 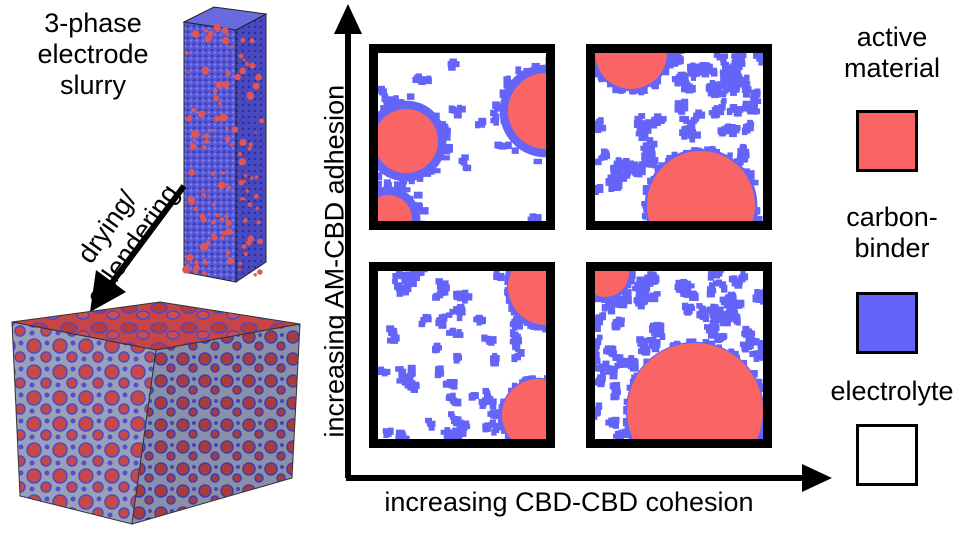 I want to click on microstructure-top-left, so click(x=462, y=139).